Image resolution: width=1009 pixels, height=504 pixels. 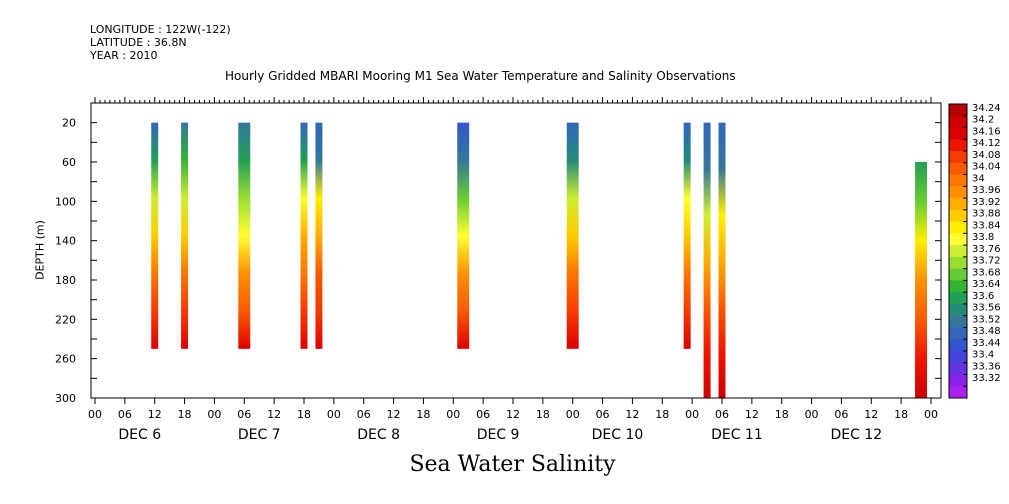 What do you see at coordinates (65, 359) in the screenshot?
I see `y-tick-label: 260` at bounding box center [65, 359].